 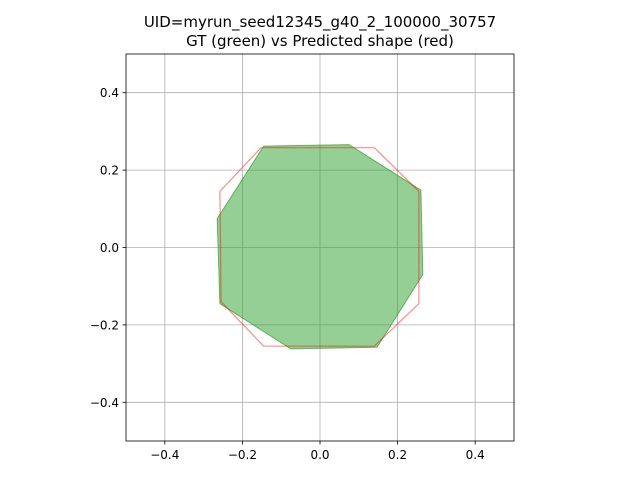 What do you see at coordinates (320, 41) in the screenshot?
I see `chart-title-line2: GT (green) vs Predicted shape (red)` at bounding box center [320, 41].